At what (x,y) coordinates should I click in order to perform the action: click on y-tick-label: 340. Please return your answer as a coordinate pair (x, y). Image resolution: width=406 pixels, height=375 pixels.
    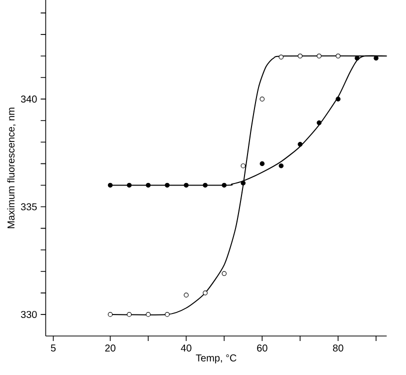
    Looking at the image, I should click on (28, 99).